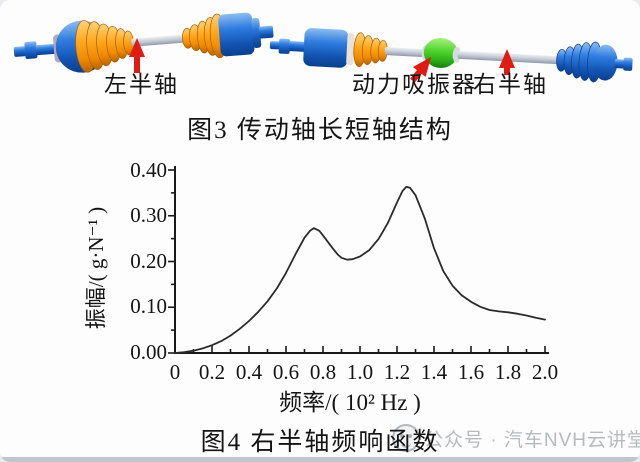  What do you see at coordinates (148, 352) in the screenshot?
I see `svg-text: 0.00` at bounding box center [148, 352].